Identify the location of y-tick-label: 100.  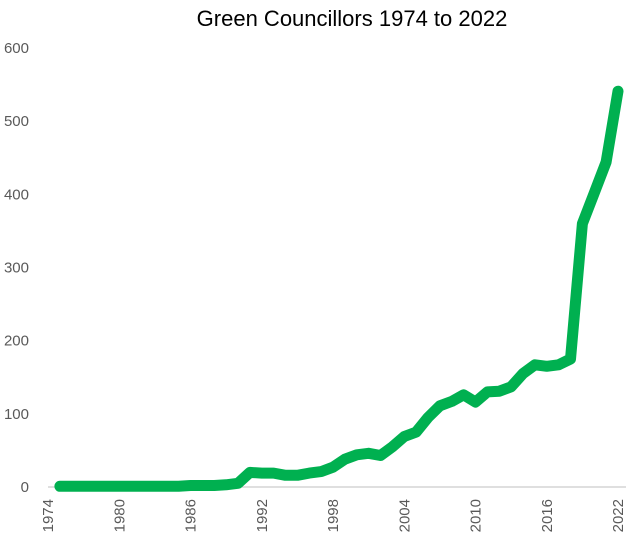
(16, 414).